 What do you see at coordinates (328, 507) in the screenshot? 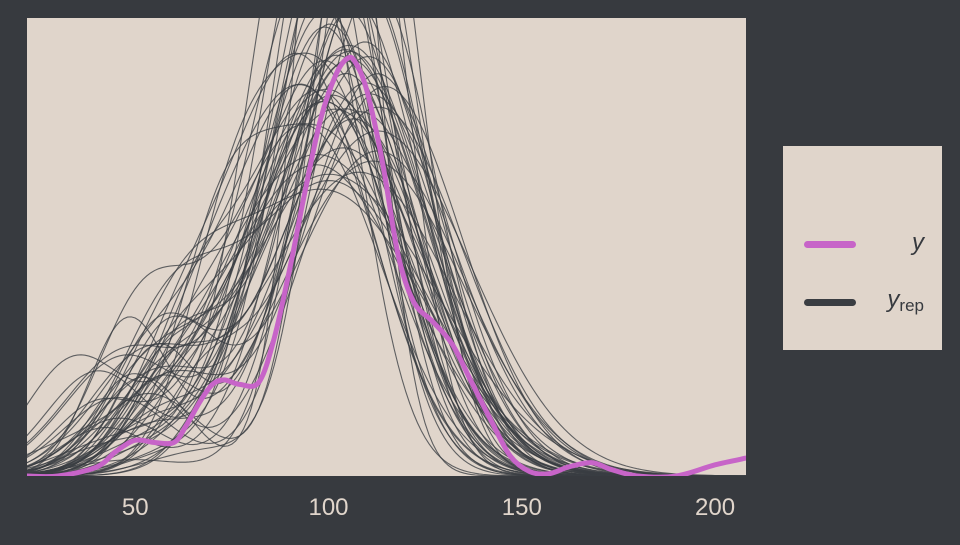
I see `x-tick-label: 100` at bounding box center [328, 507].